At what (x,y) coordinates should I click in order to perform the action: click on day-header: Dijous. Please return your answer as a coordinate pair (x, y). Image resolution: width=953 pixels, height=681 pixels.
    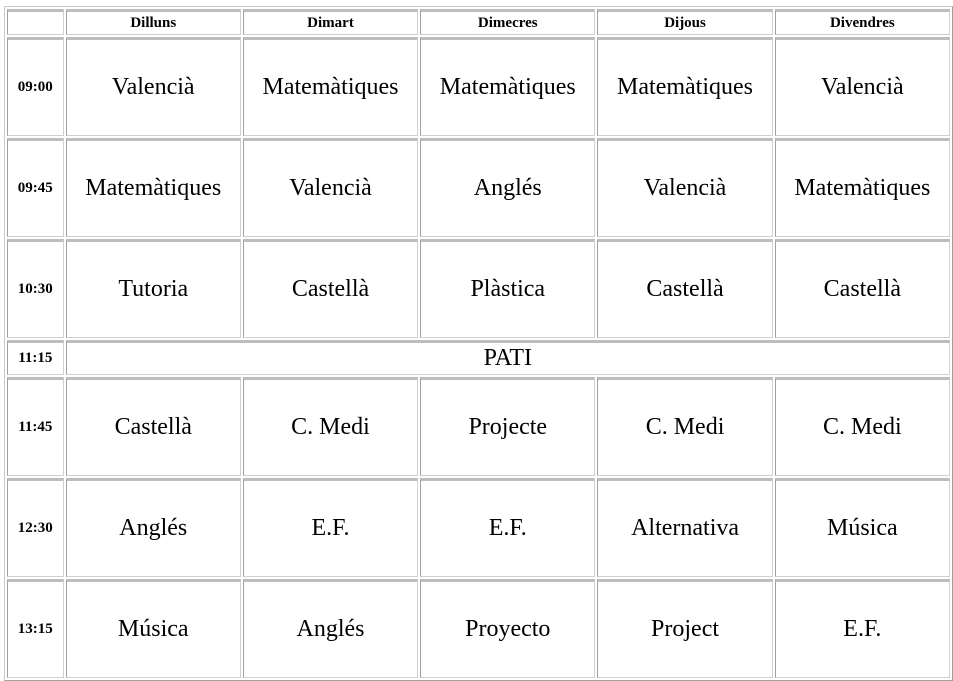
    Looking at the image, I should click on (685, 22).